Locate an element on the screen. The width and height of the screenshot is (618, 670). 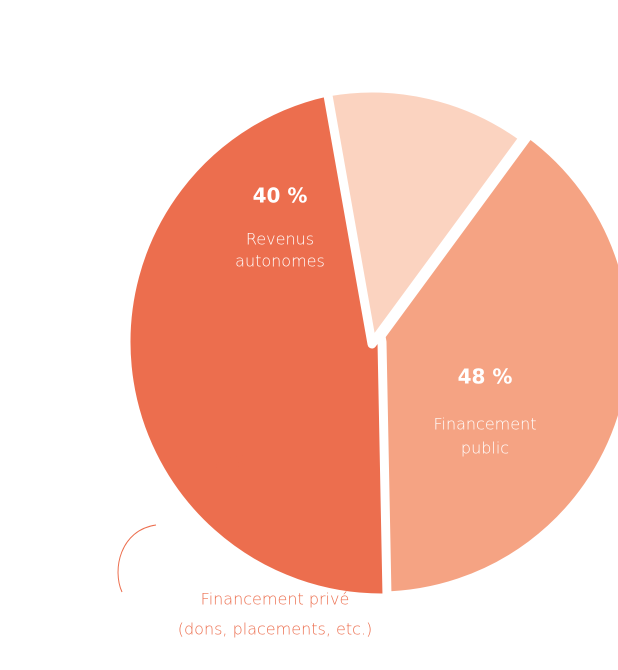
pie-slice is located at coordinates (425, 216).